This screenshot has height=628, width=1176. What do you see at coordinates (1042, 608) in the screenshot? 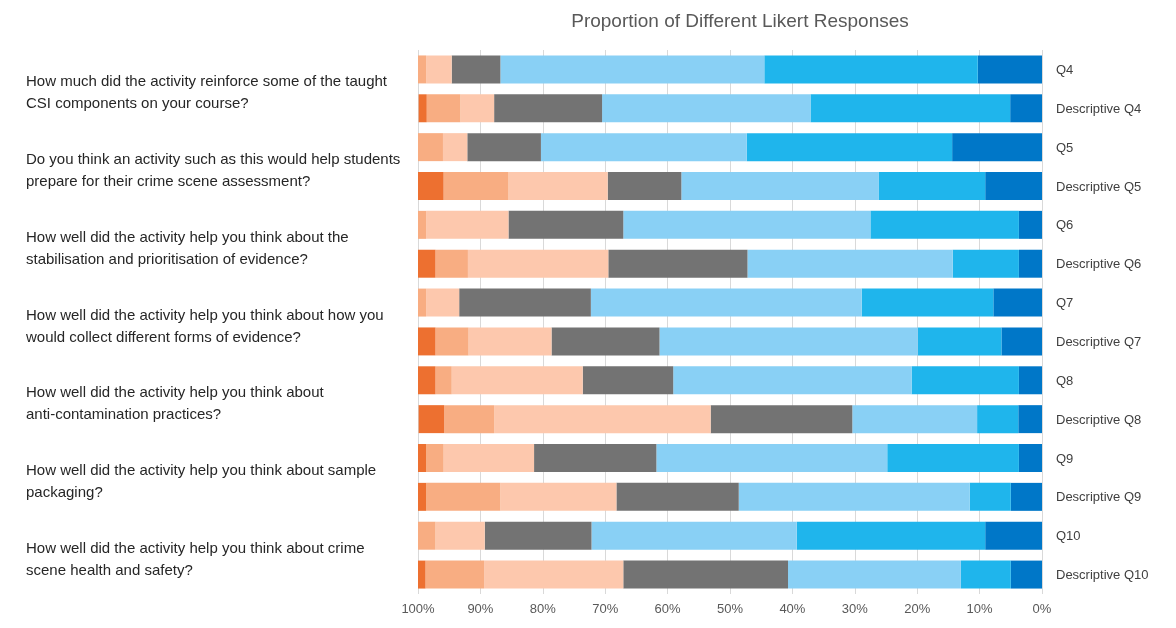
I see `x-tick-label: 0%` at bounding box center [1042, 608].